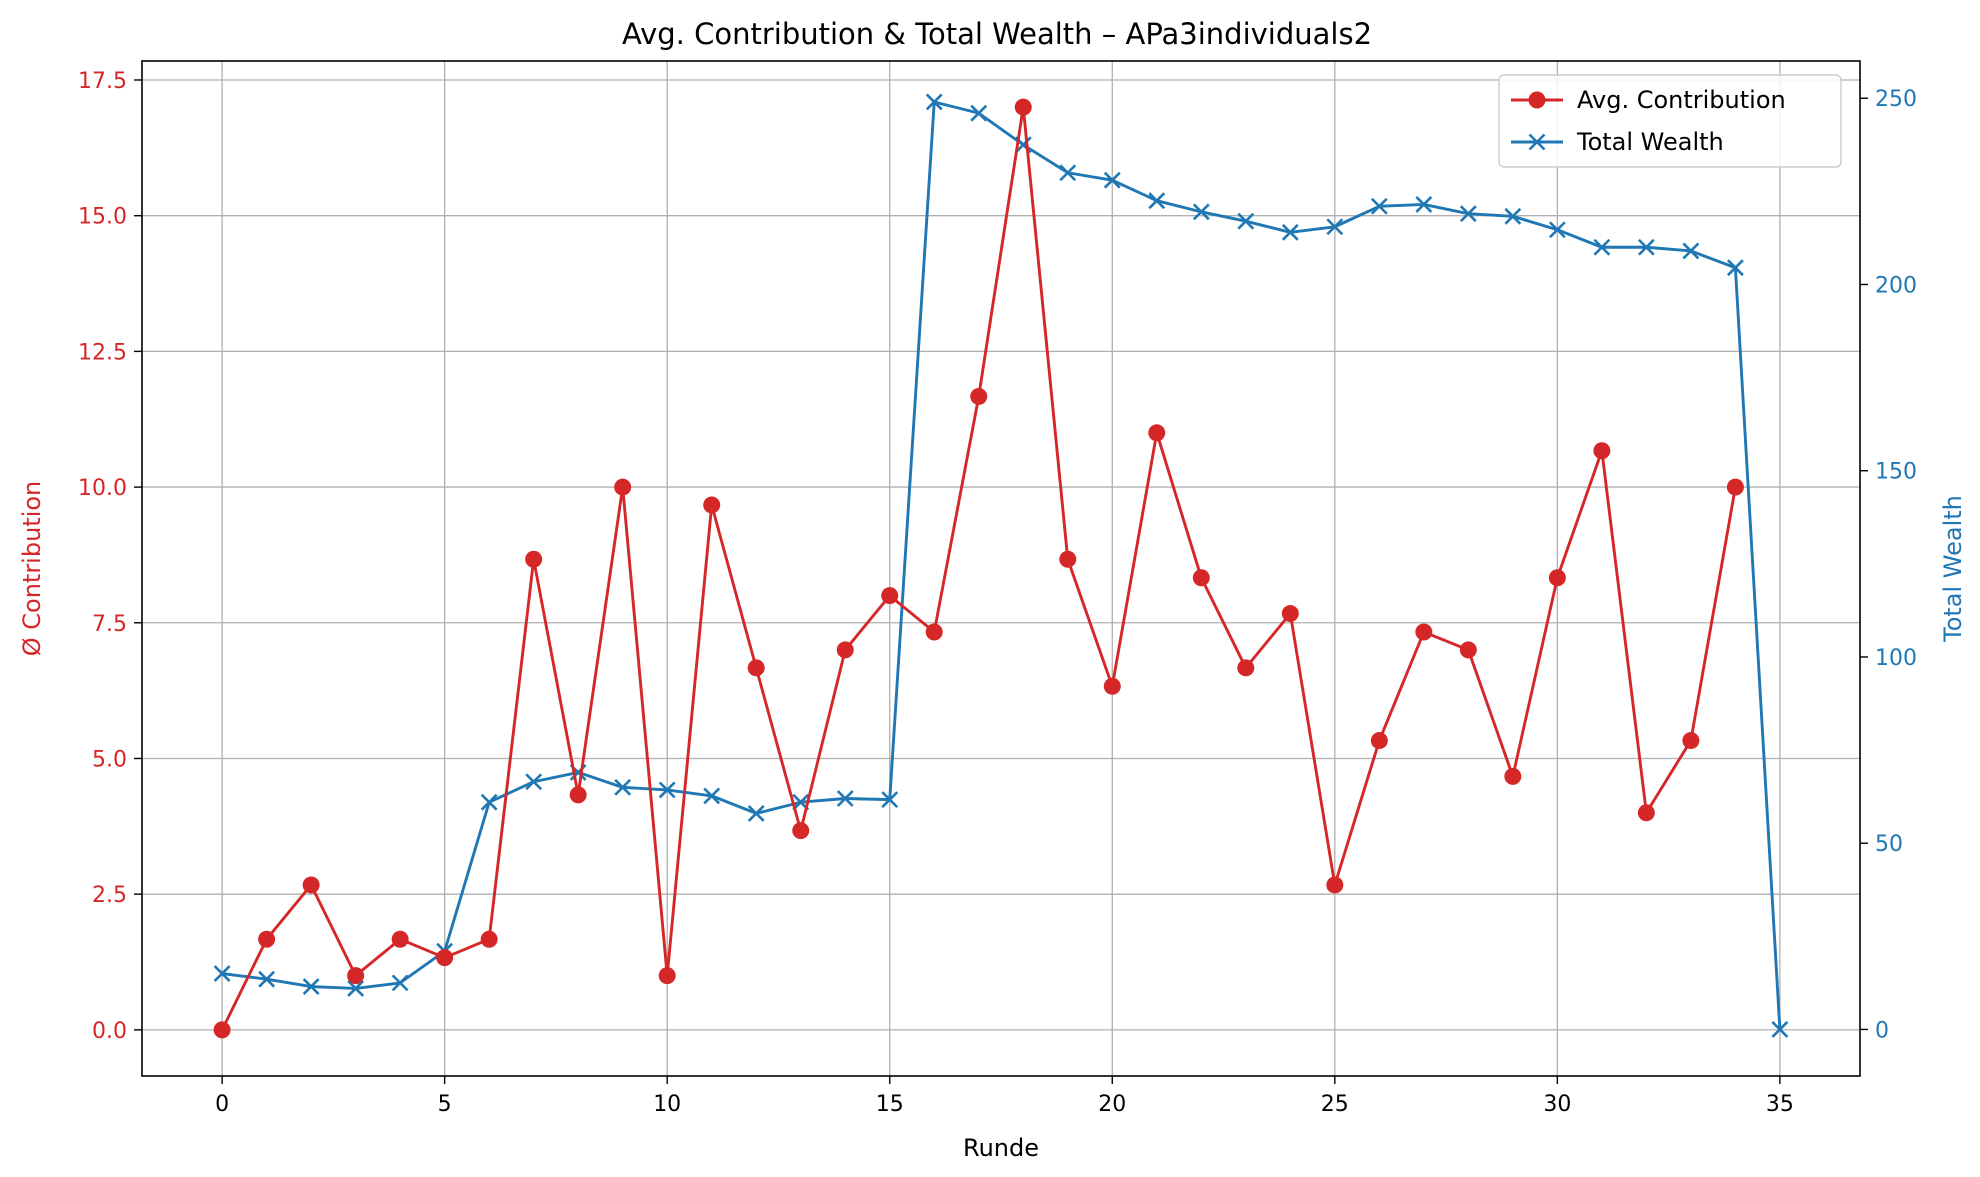 The width and height of the screenshot is (1980, 1177). What do you see at coordinates (890, 1104) in the screenshot?
I see `x-tick-label: 15` at bounding box center [890, 1104].